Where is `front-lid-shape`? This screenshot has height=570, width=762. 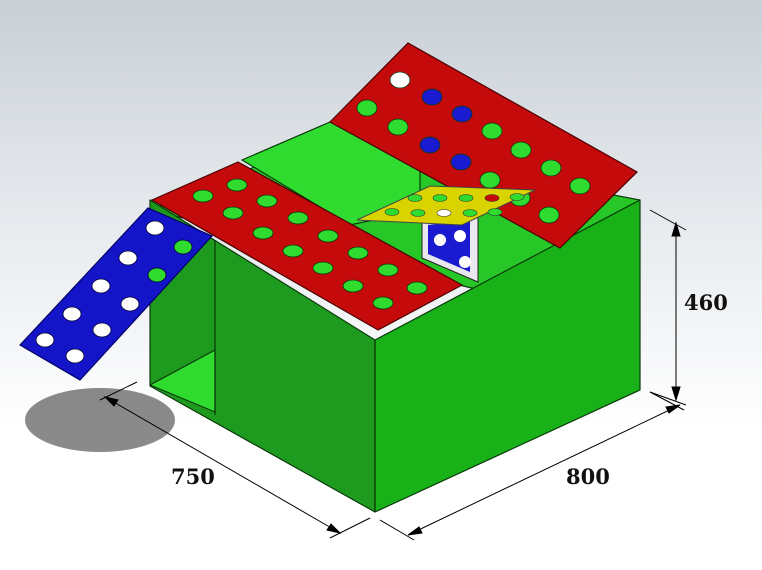
front-lid-shape is located at coordinates (307, 246).